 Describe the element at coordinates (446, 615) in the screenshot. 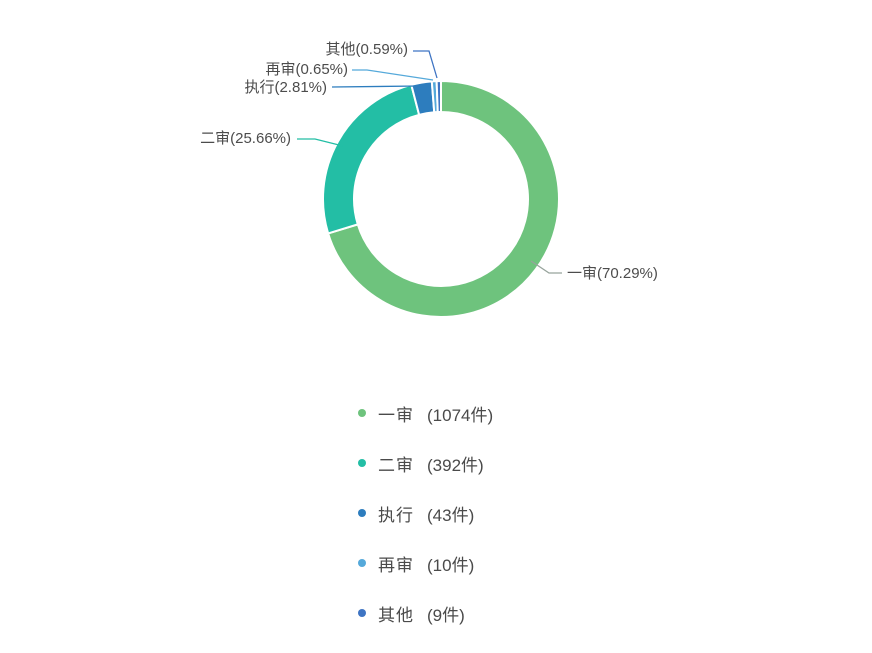

I see `legend-item-count: (9件)` at that location.